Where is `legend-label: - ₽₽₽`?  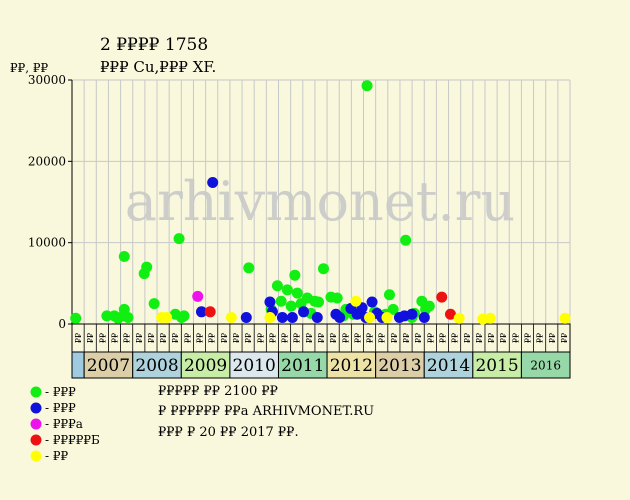 legend-label: - ₽₽₽ is located at coordinates (60, 392).